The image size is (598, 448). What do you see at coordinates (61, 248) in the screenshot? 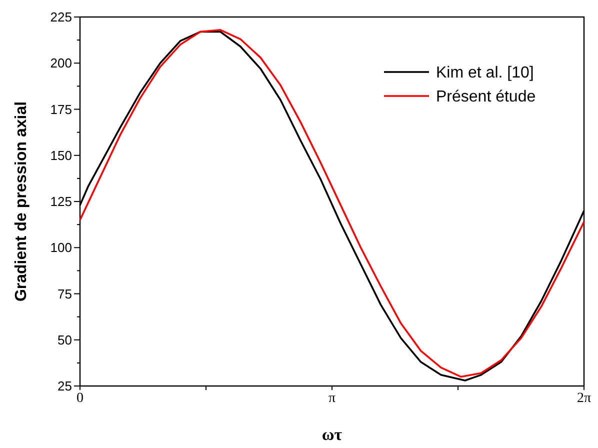
I see `y-tick-label: 100` at bounding box center [61, 248].